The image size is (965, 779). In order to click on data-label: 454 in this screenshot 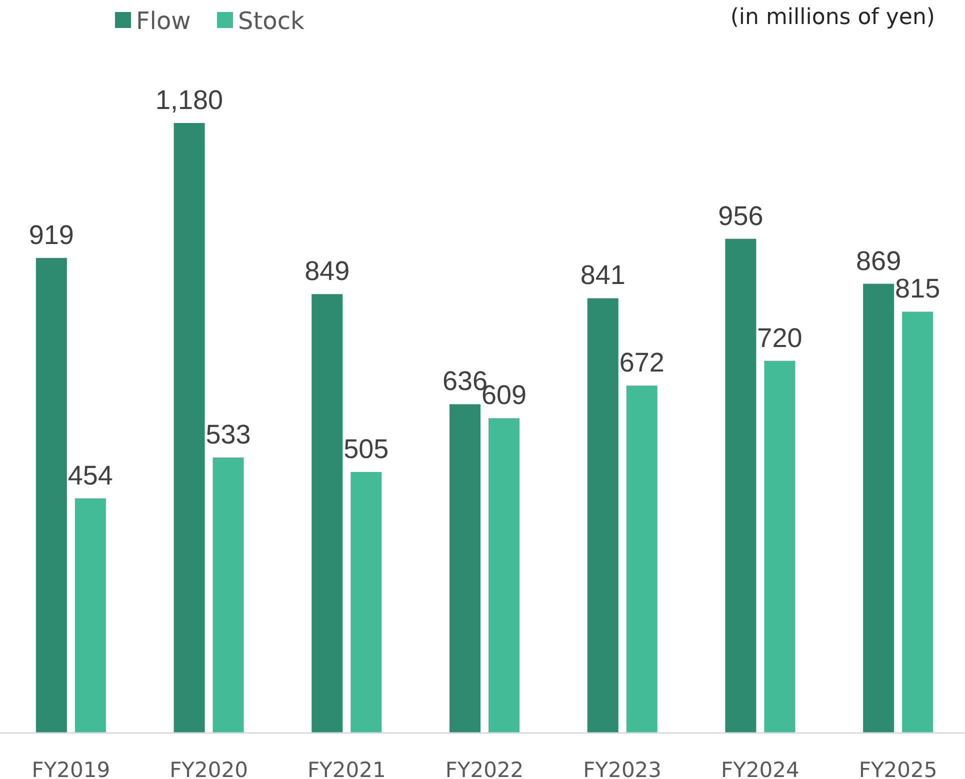, I will do `click(90, 475)`.